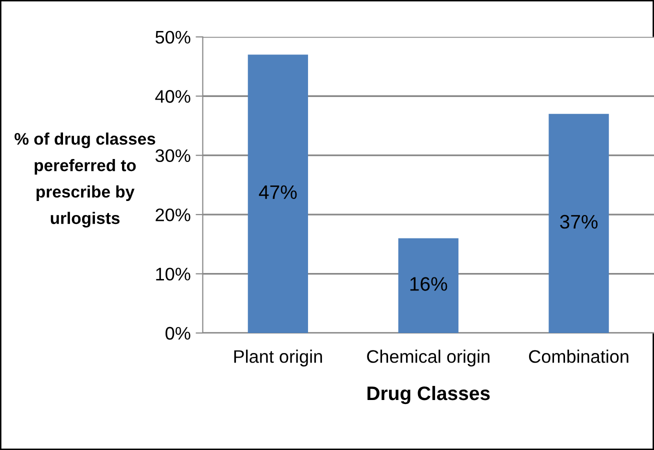 This screenshot has height=450, width=654. Describe the element at coordinates (173, 215) in the screenshot. I see `y-tick-label: 20%` at that location.